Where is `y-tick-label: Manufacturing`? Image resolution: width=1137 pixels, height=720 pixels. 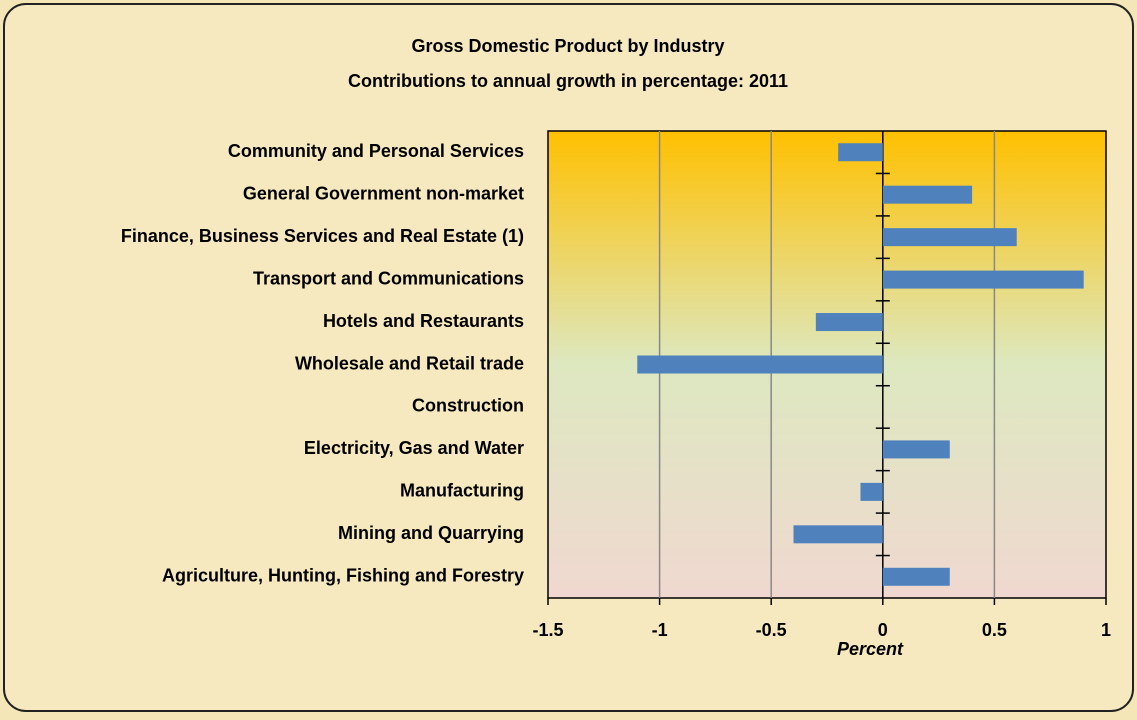
y-tick-label: Manufacturing is located at coordinates (462, 491).